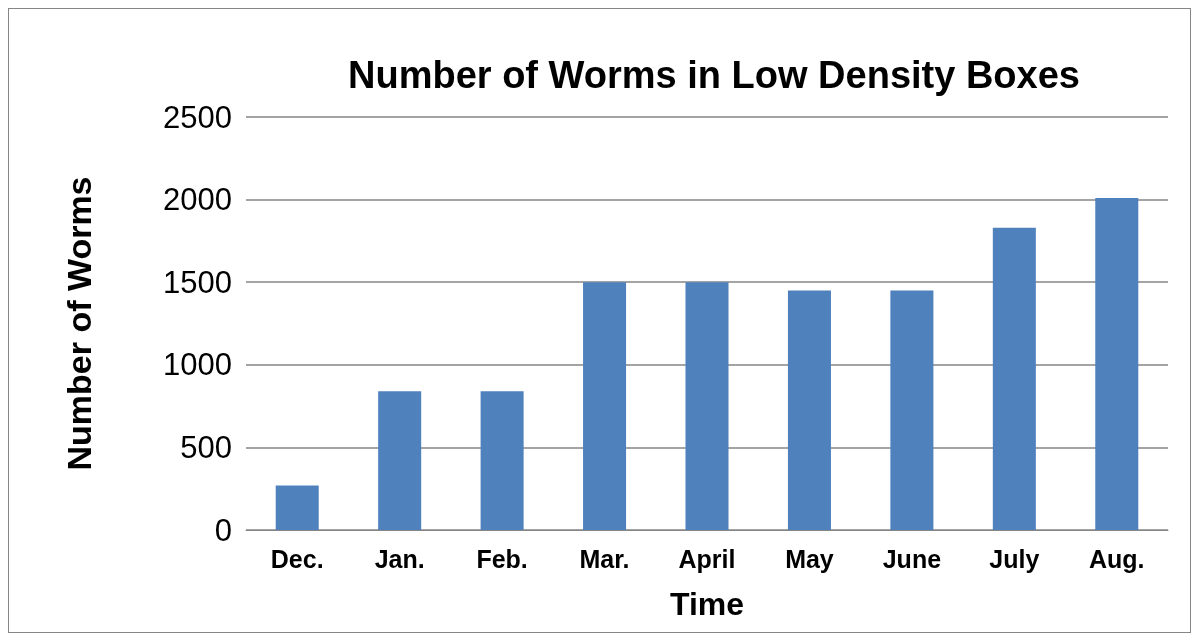 The image size is (1199, 641). I want to click on x-tick-label: July, so click(1014, 558).